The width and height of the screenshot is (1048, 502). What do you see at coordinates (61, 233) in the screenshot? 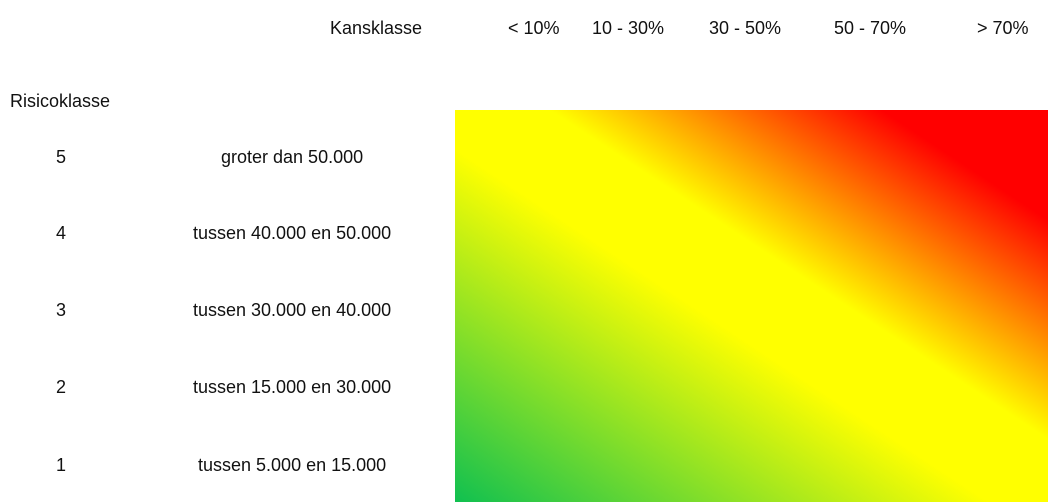
I see `row-number: 4` at bounding box center [61, 233].